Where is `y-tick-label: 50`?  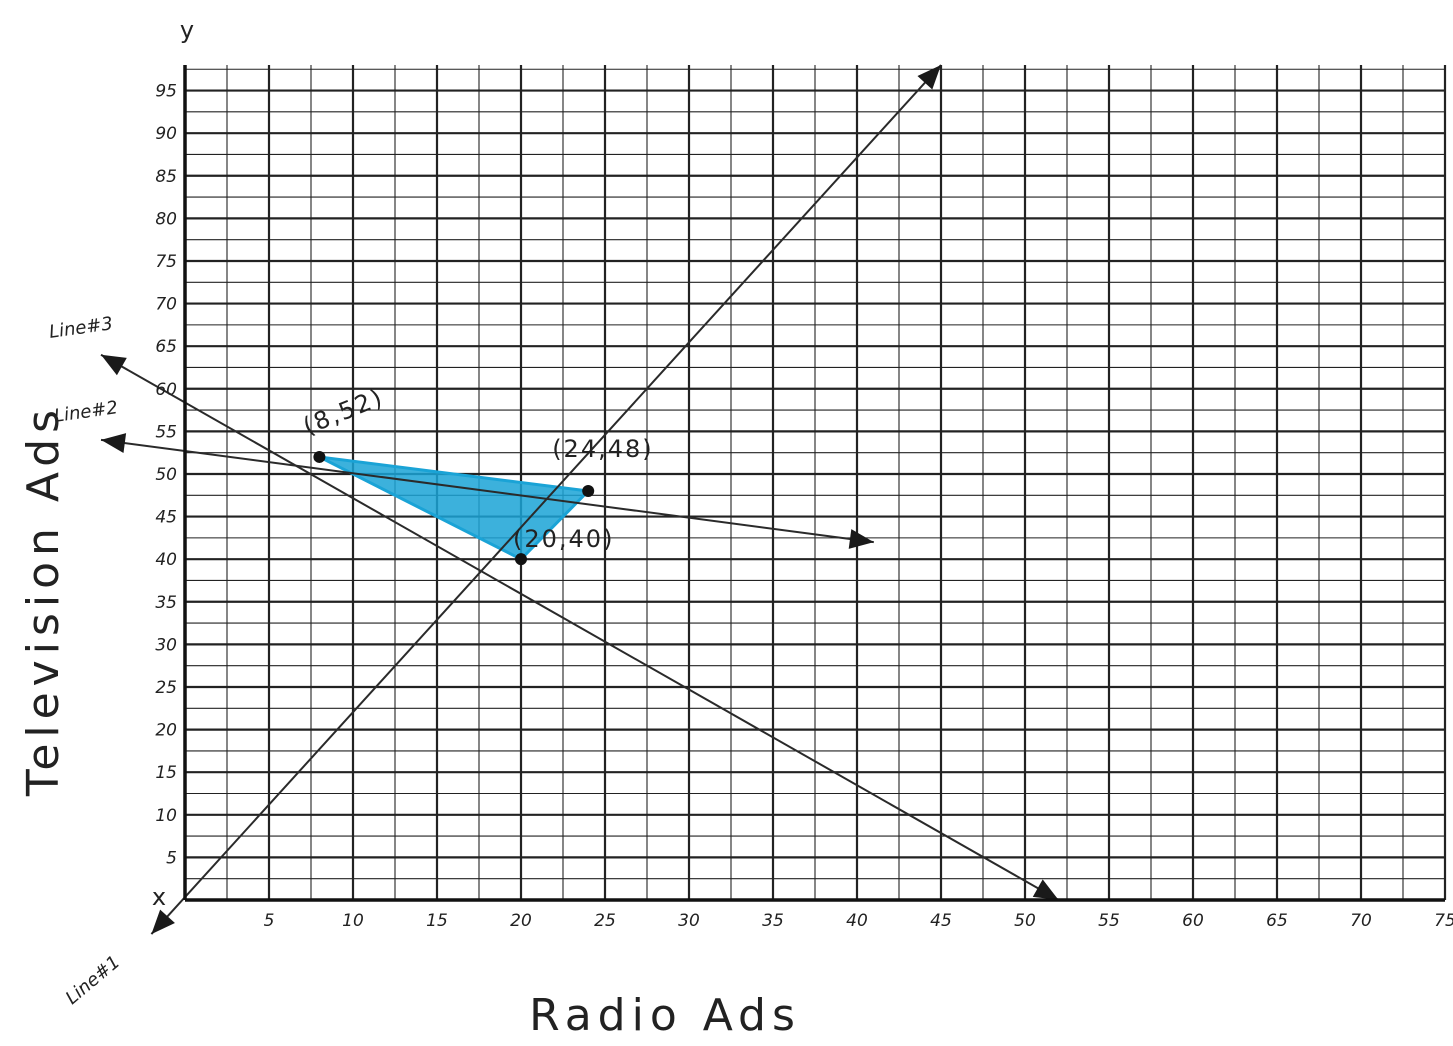 y-tick-label: 50 is located at coordinates (166, 475).